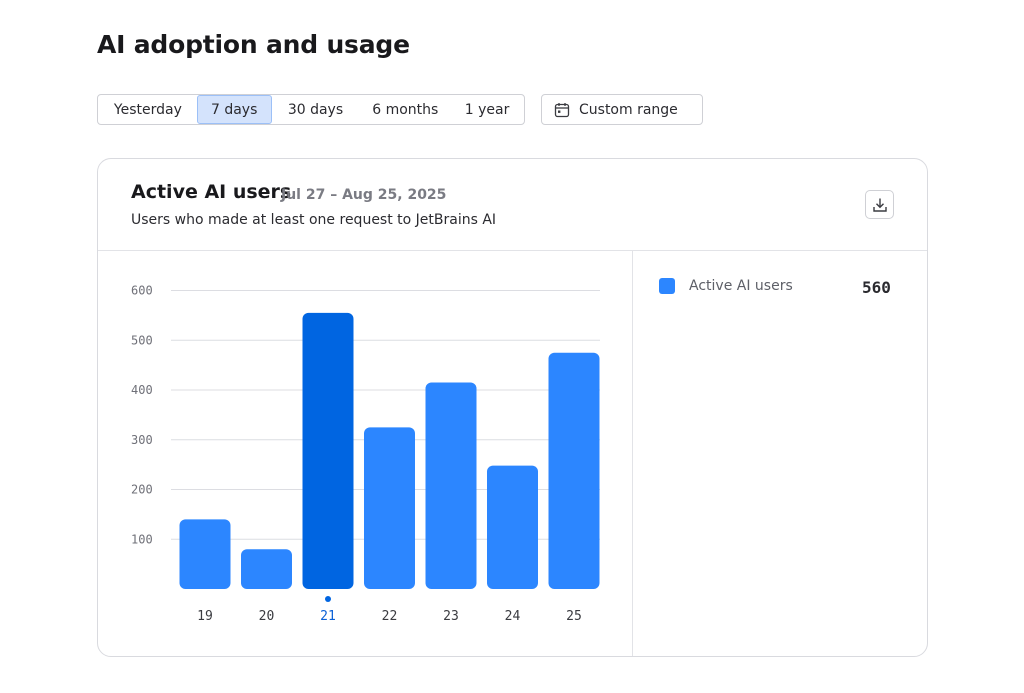 This screenshot has height=693, width=1024. Describe the element at coordinates (142, 440) in the screenshot. I see `y-tick-label: 300` at that location.